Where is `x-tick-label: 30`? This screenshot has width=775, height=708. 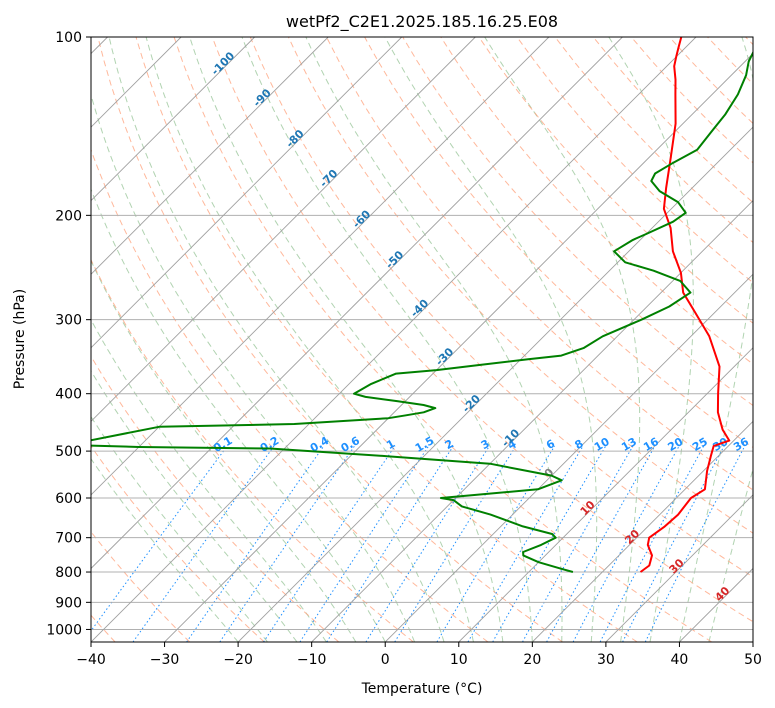 x-tick-label: 30 is located at coordinates (606, 660).